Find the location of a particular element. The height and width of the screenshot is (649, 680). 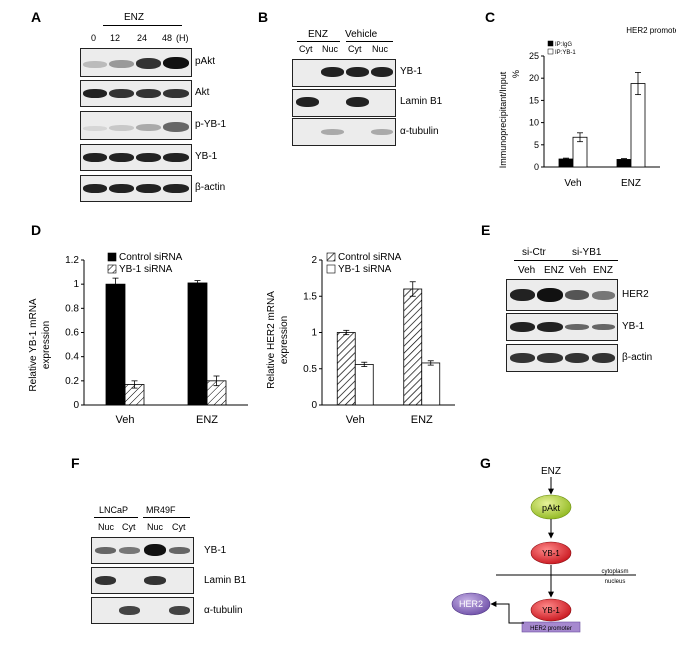

her2-promoter-box is located at coordinates (551, 627).